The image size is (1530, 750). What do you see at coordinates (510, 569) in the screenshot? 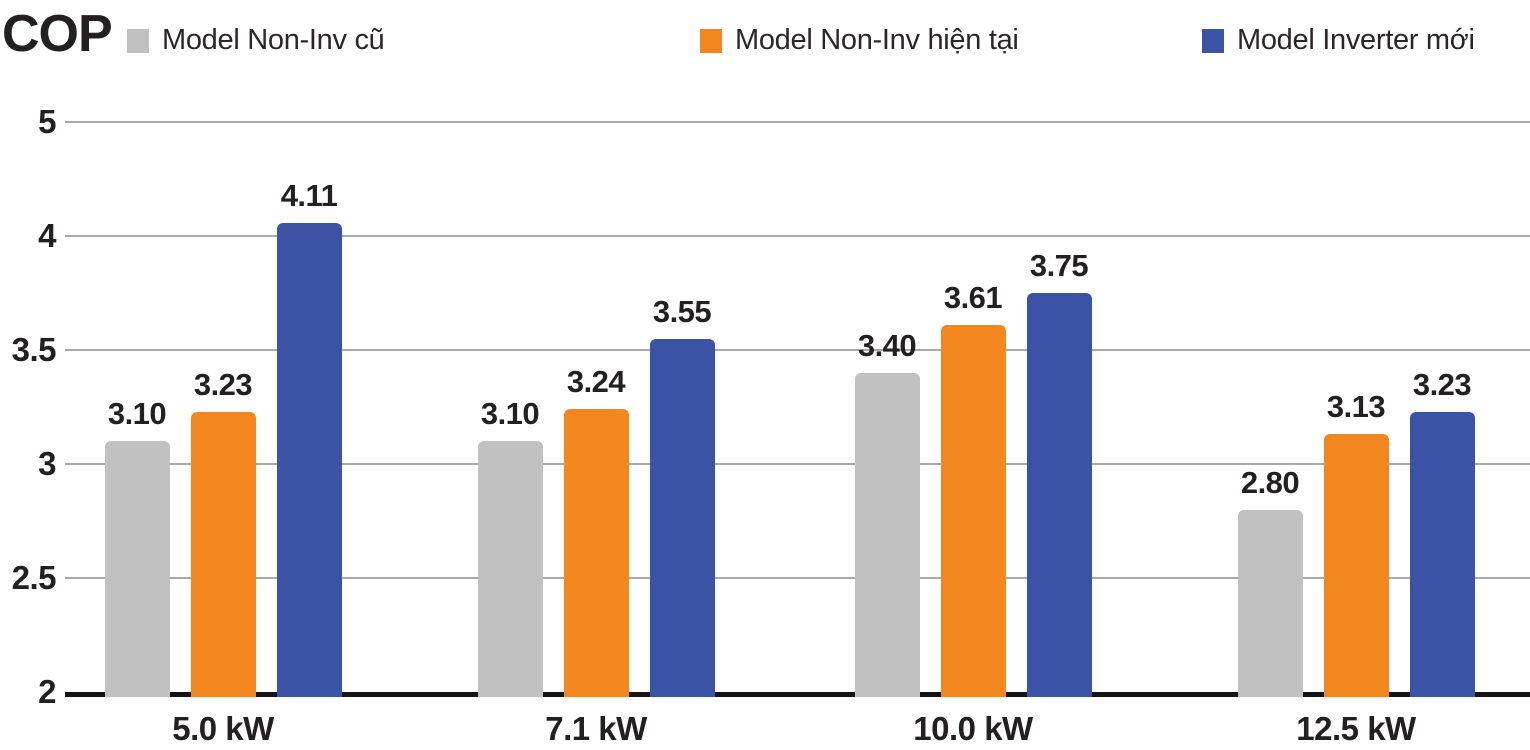
I see `bar-7.1kW-series1` at bounding box center [510, 569].